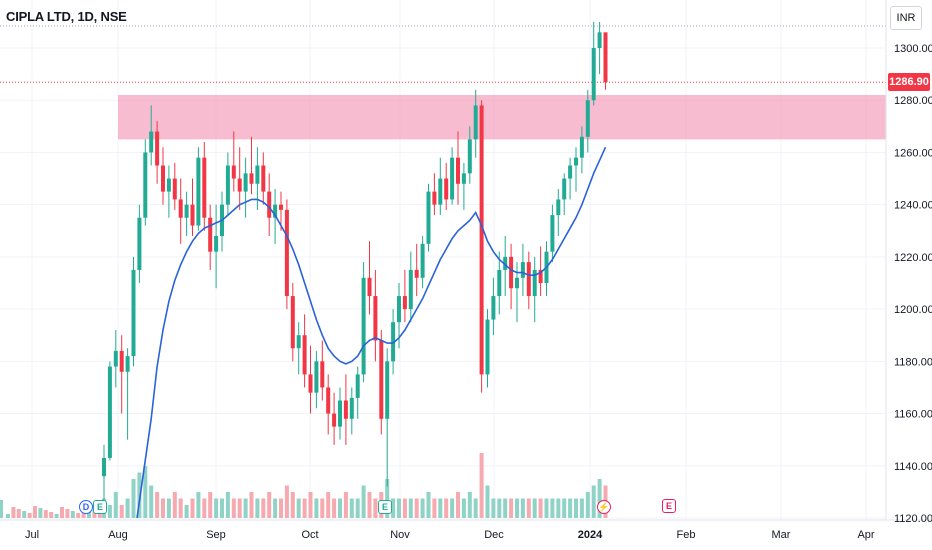 This screenshot has height=550, width=932. Describe the element at coordinates (590, 535) in the screenshot. I see `time-tick-label: 2024` at that location.